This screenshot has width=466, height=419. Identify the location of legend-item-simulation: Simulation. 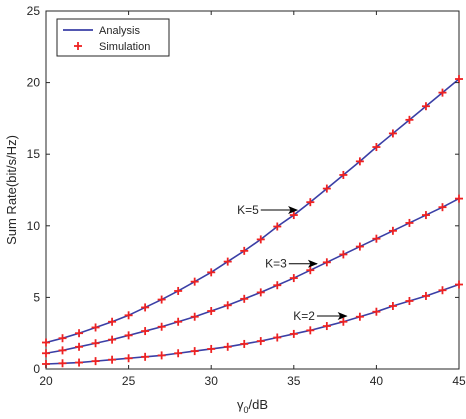
(112, 47).